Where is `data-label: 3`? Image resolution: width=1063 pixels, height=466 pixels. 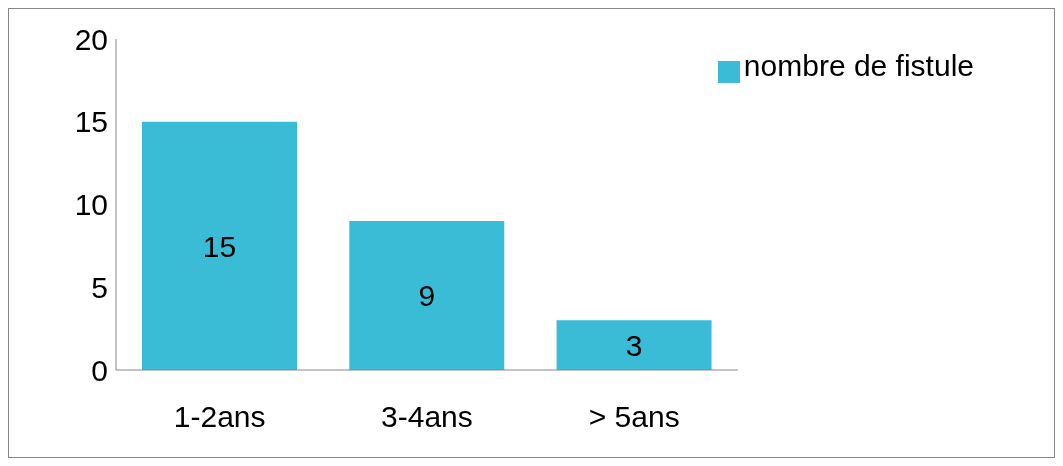 data-label: 3 is located at coordinates (634, 345).